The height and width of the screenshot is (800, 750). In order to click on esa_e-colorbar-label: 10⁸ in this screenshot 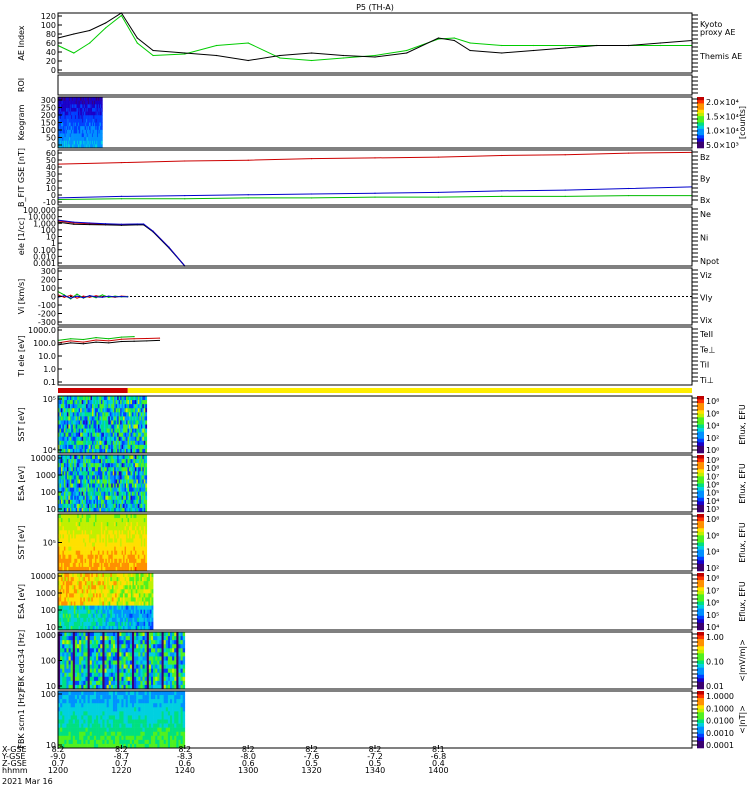, I will do `click(712, 468)`.